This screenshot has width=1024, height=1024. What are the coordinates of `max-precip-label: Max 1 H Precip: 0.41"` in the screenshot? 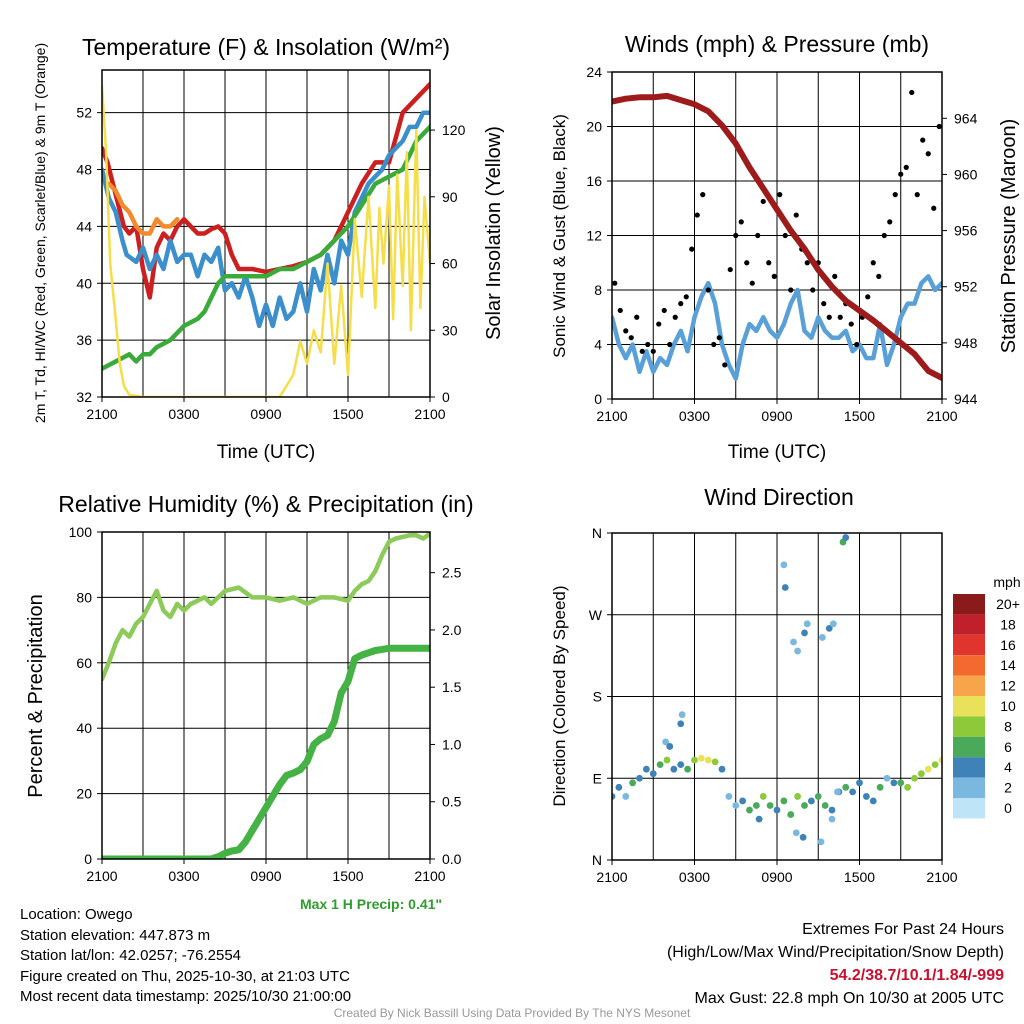 It's located at (371, 904).